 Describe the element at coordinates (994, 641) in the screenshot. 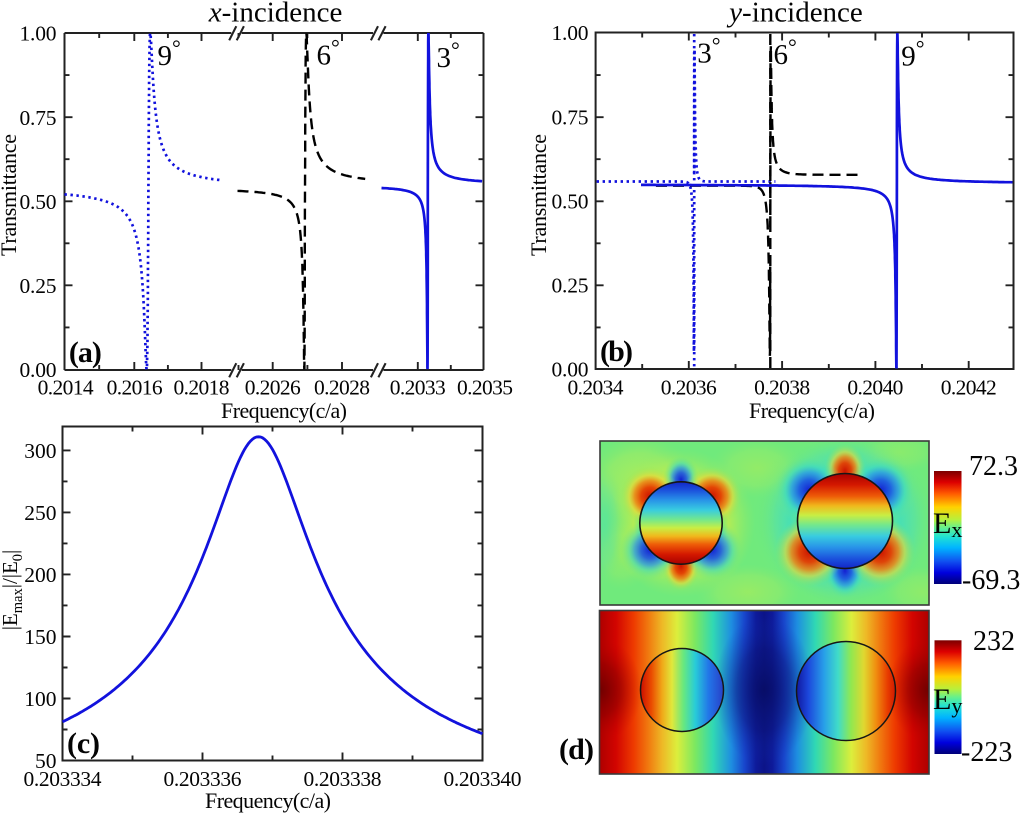

I see `svg-text: 232` at that location.